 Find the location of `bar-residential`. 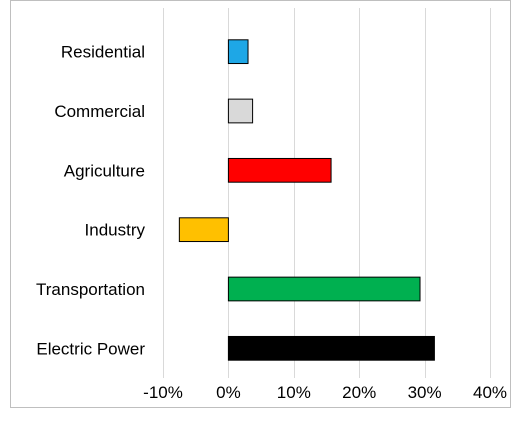

bar-residential is located at coordinates (238, 52).